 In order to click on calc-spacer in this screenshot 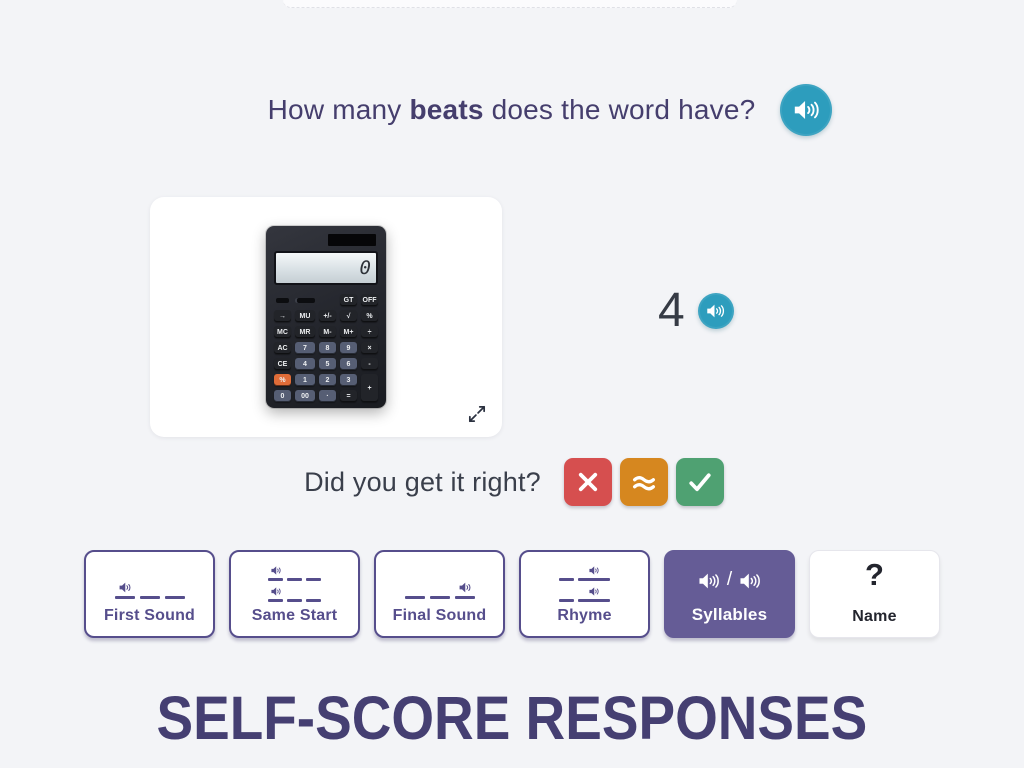, I will do `click(327, 300)`.